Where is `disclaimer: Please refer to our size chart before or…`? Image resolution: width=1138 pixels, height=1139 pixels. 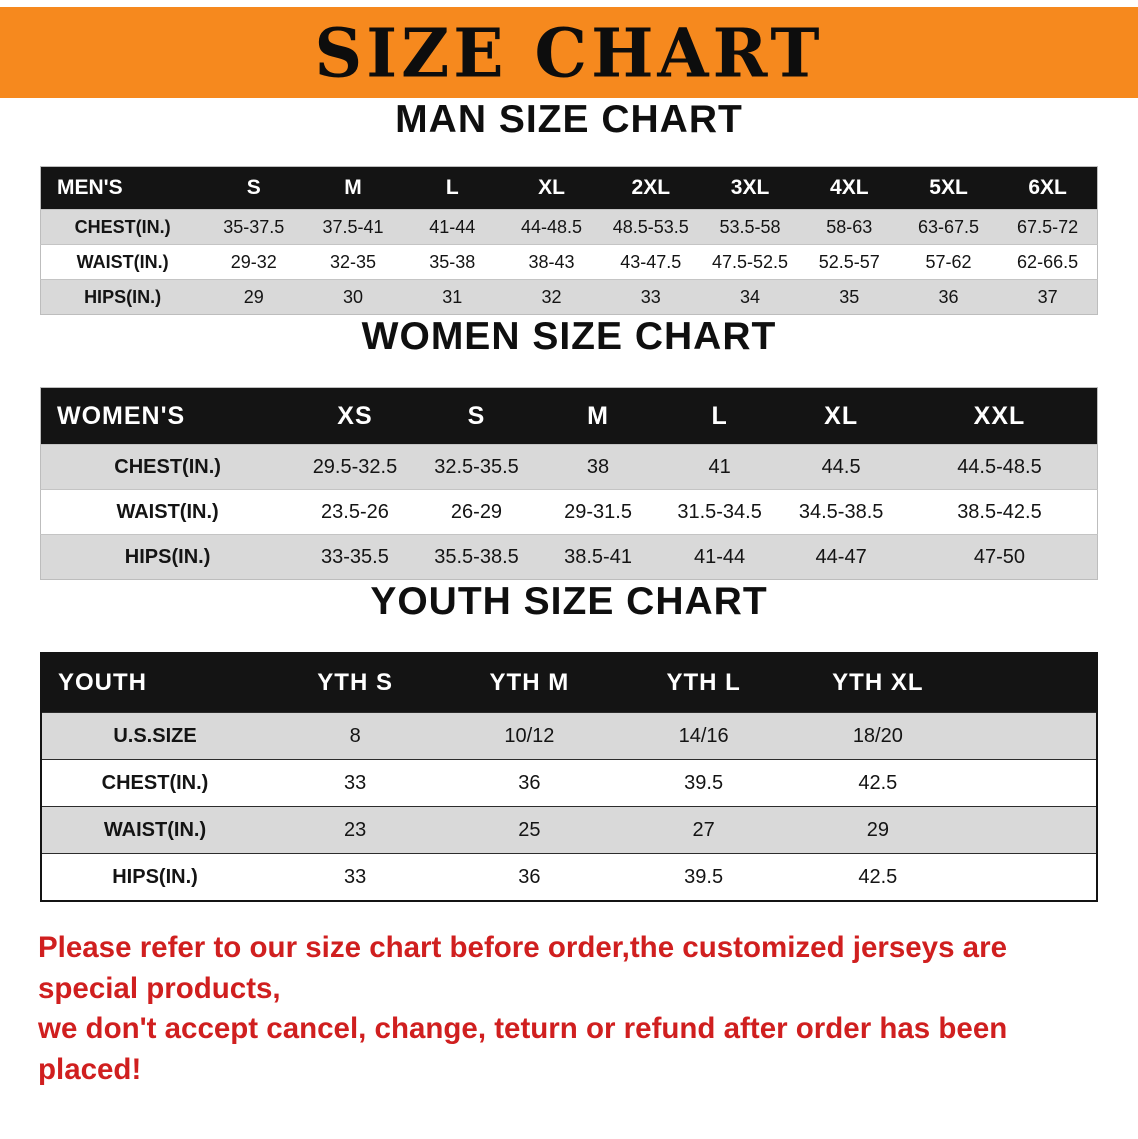
disclaimer: Please refer to our size chart before or… is located at coordinates (569, 1009).